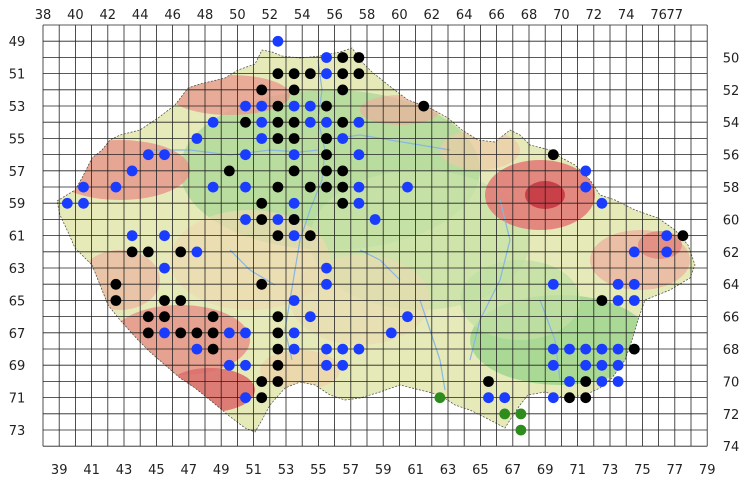 Image resolution: width=750 pixels, height=485 pixels. What do you see at coordinates (205, 15) in the screenshot?
I see `x-tick-label-top: 48` at bounding box center [205, 15].